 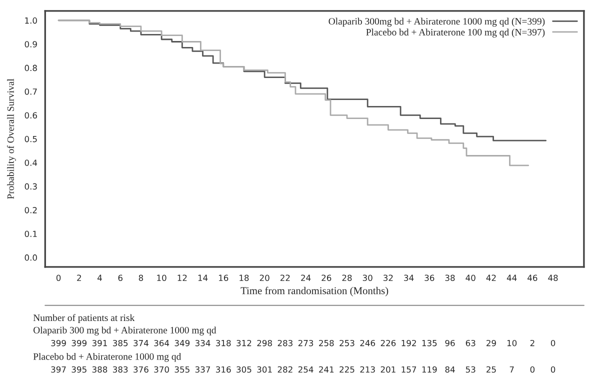 I want to click on text: 318, so click(x=223, y=343).